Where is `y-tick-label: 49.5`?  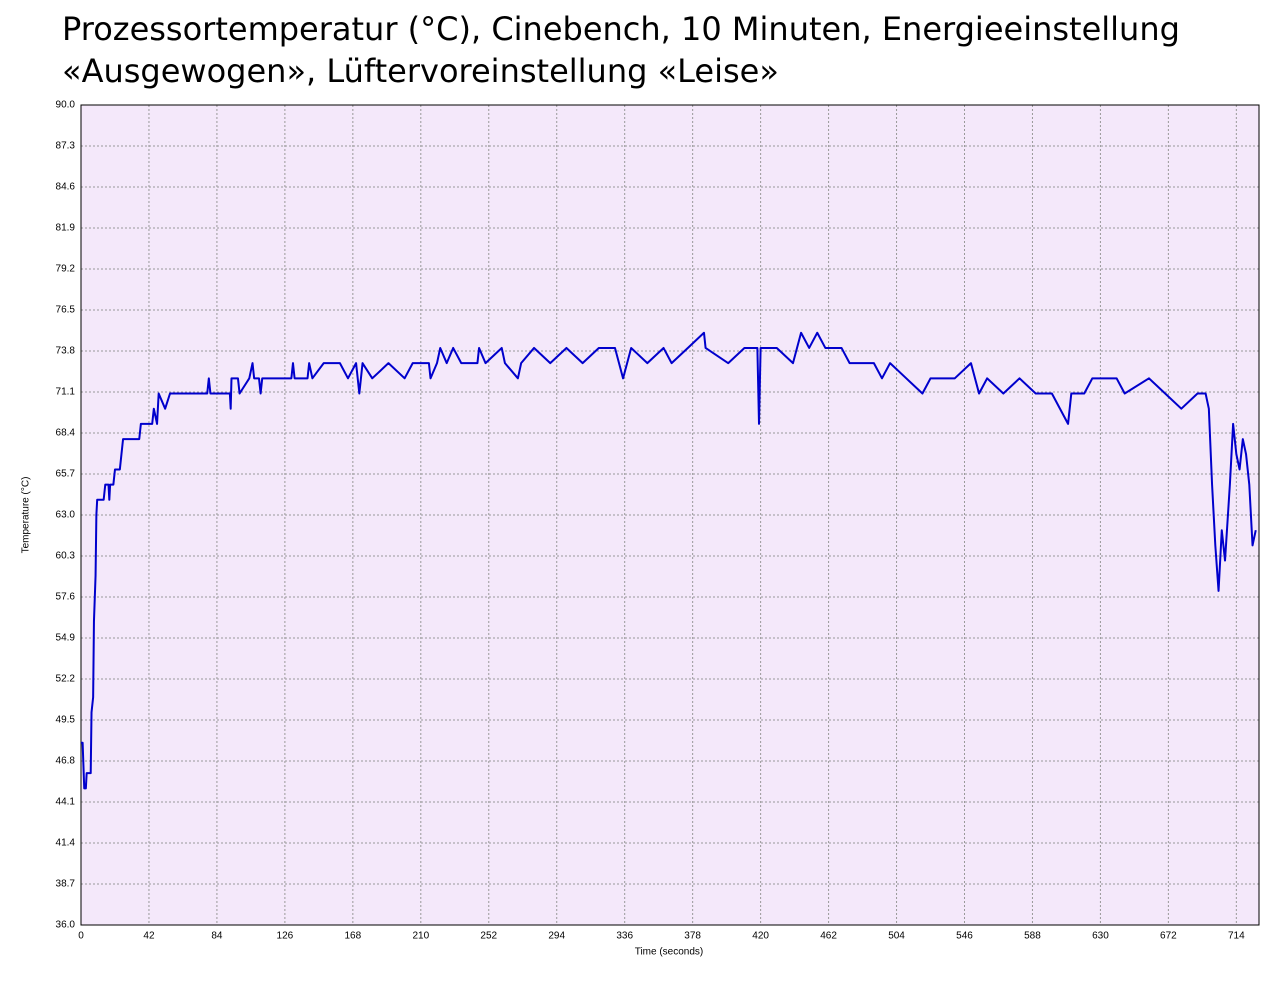
y-tick-label: 49.5 is located at coordinates (66, 720).